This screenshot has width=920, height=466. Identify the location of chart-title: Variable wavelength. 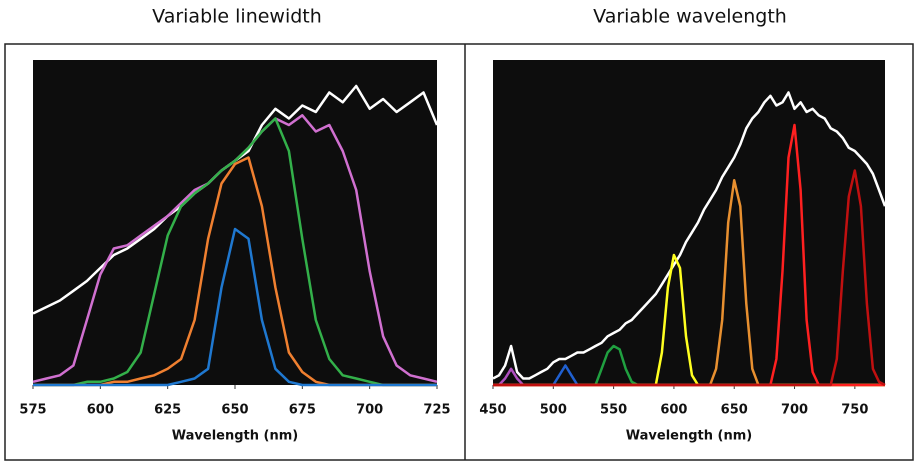
(690, 17).